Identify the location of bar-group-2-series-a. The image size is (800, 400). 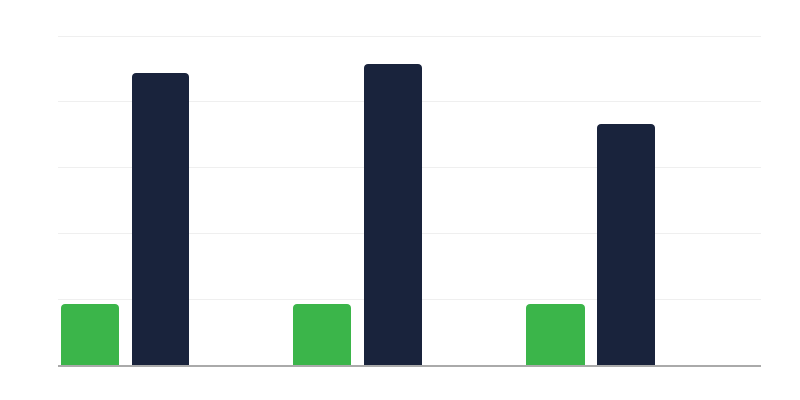
(322, 334).